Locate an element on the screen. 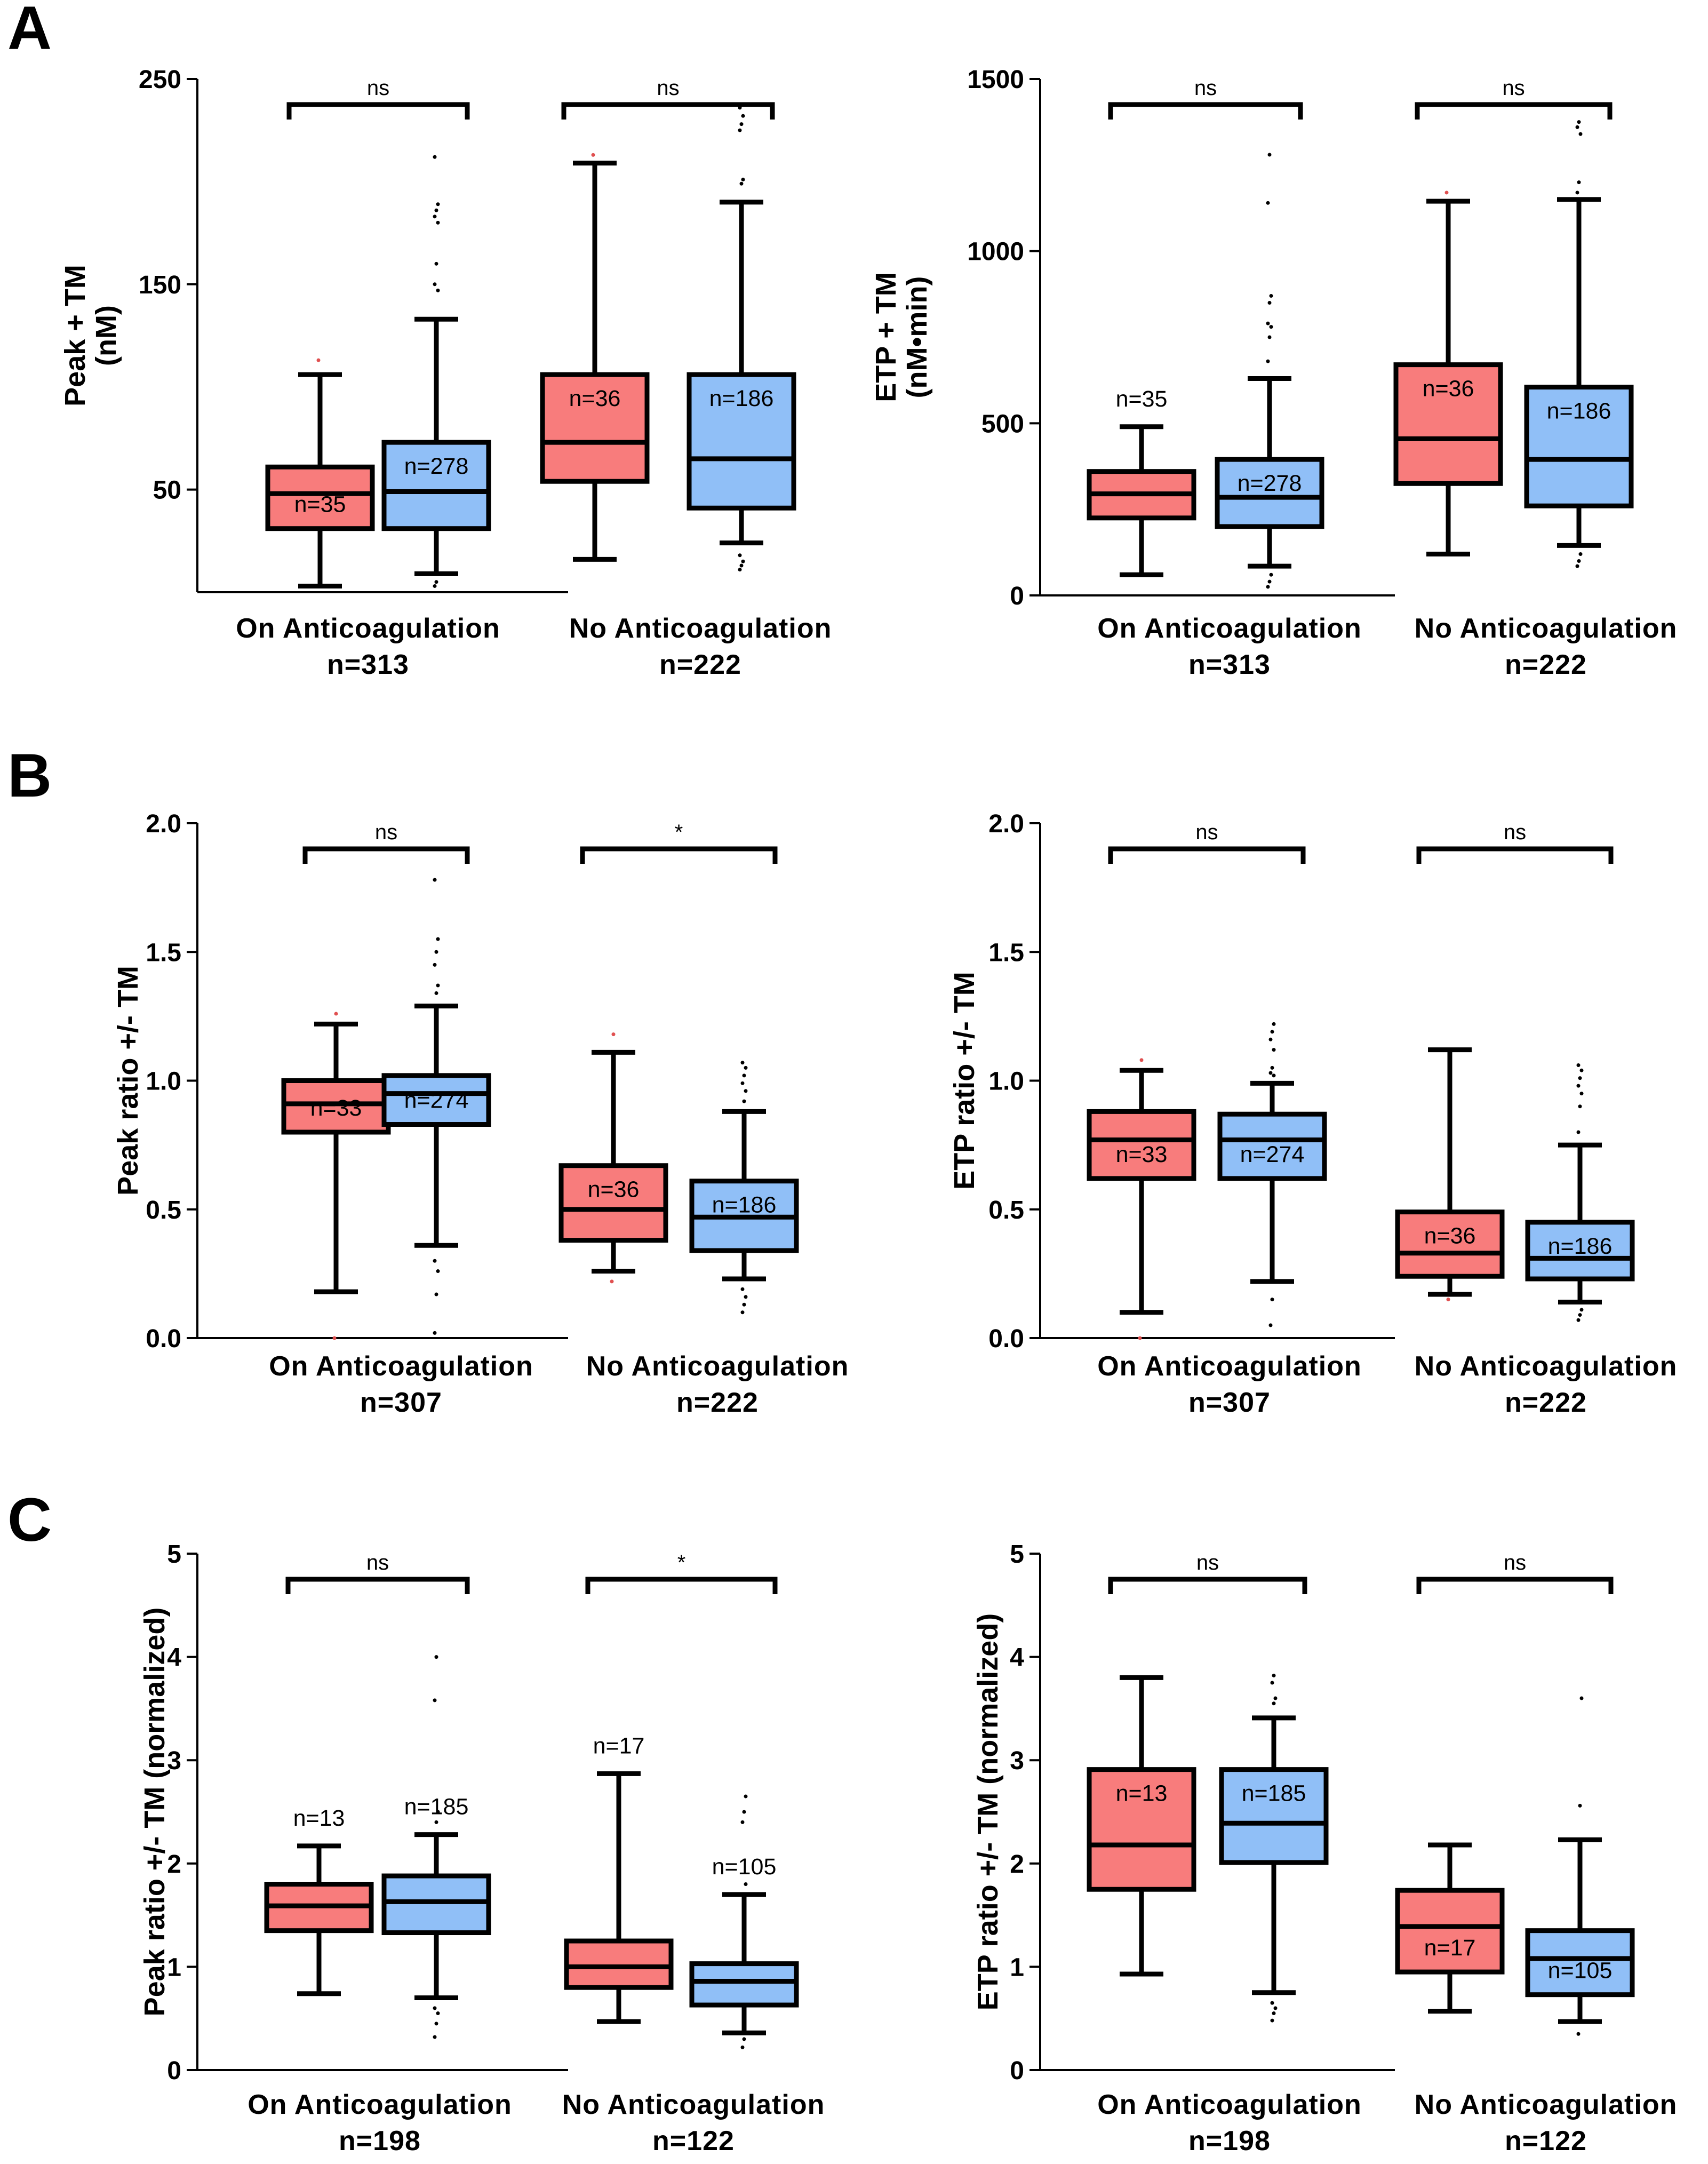 The image size is (1708, 2164). y-axis-title-line: ETP ratio +/- TM is located at coordinates (964, 1081).